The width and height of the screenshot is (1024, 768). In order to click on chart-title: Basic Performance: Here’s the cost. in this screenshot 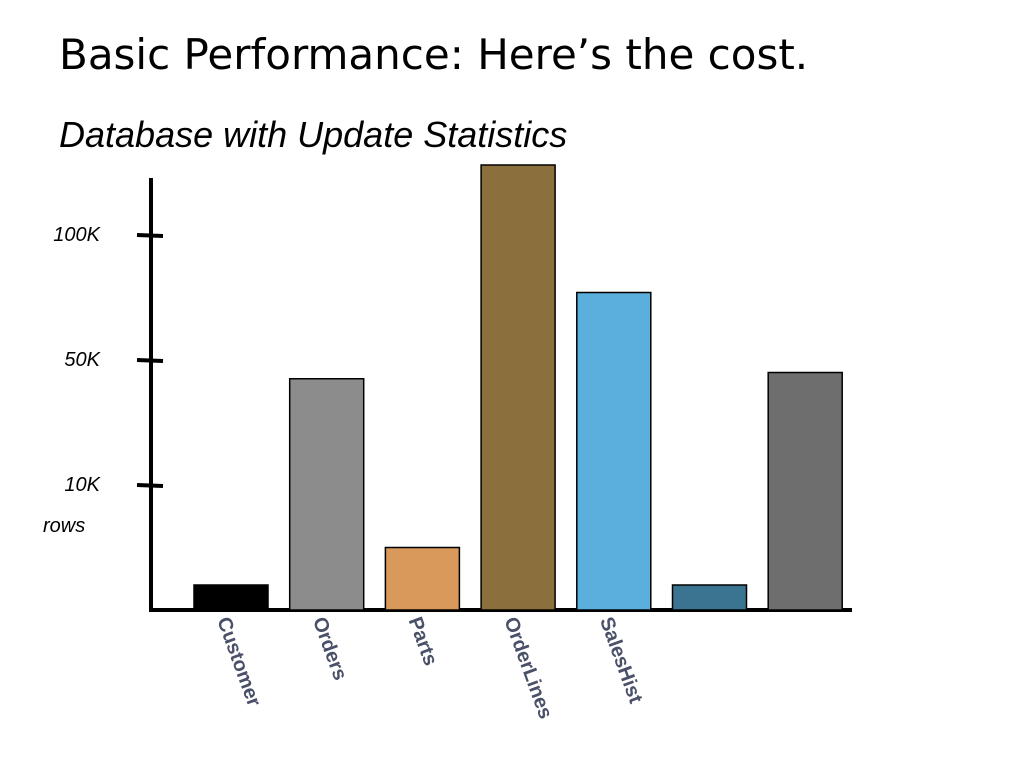, I will do `click(433, 54)`.